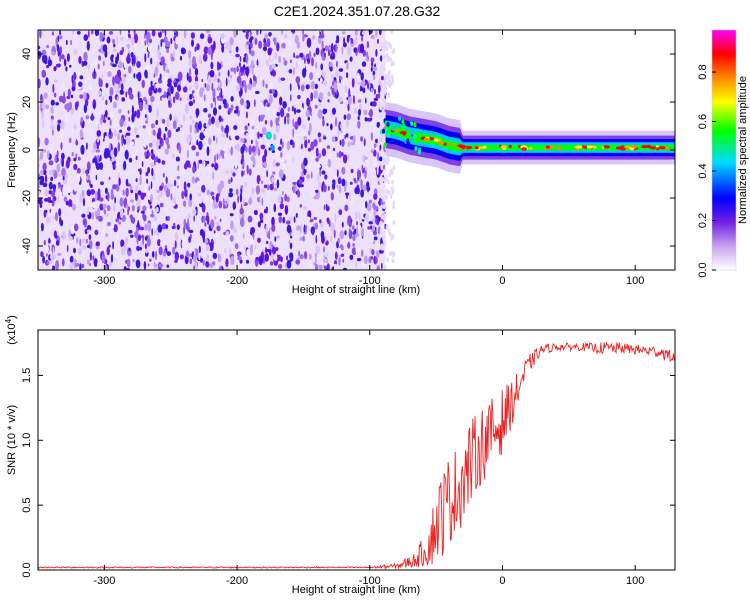  I want to click on colorbar-tick-label: 0.4, so click(703, 170).